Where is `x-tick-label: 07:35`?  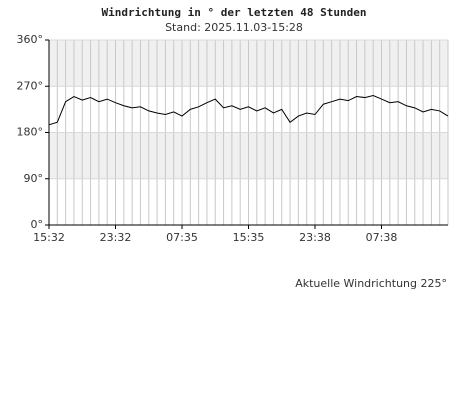
x-tick-label: 07:35 is located at coordinates (182, 237).